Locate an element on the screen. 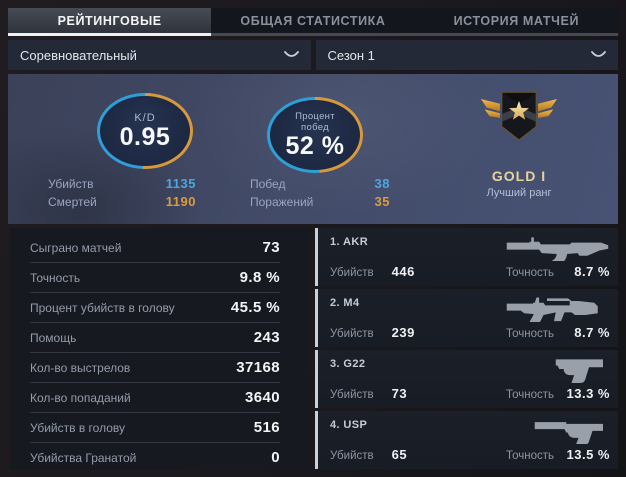 The width and height of the screenshot is (626, 477). stat-label: Кол-во выстрелов is located at coordinates (80, 367).